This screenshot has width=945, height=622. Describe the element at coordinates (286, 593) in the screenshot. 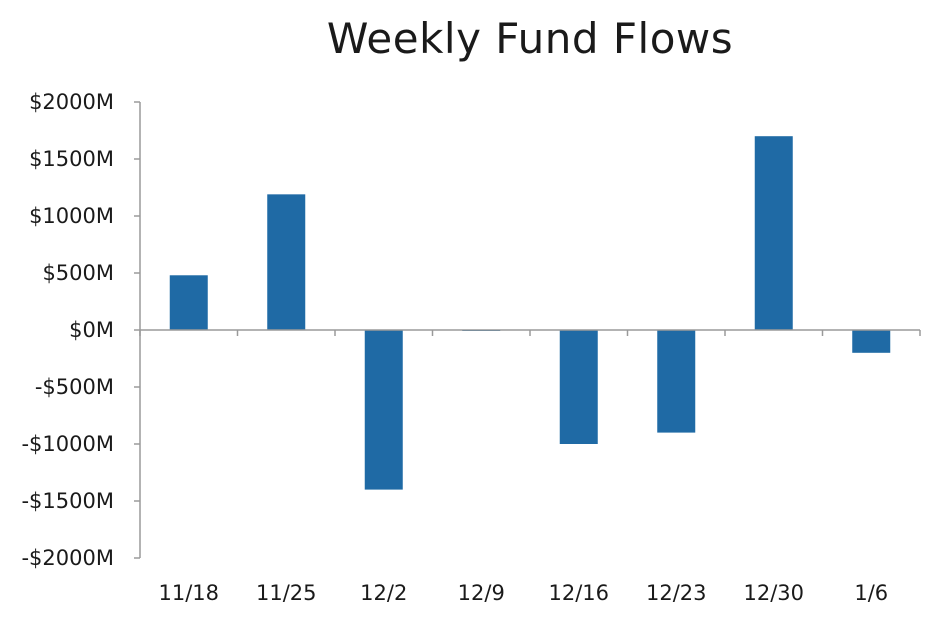

I see `x-tick-label: 11/25` at that location.